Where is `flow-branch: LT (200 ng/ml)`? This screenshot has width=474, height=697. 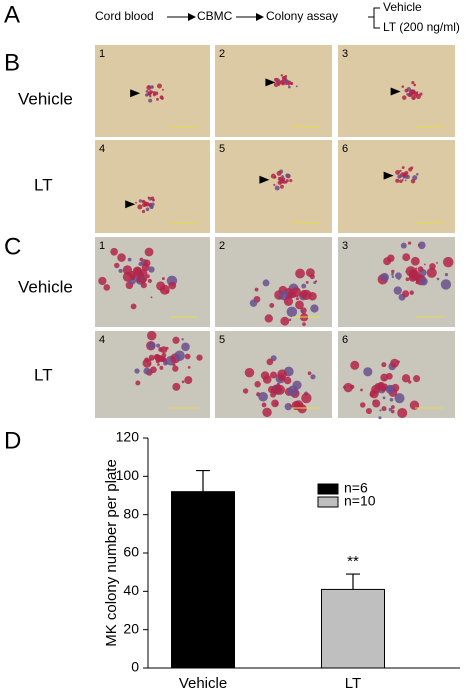
flow-branch: LT (200 ng/ml) is located at coordinates (421, 27).